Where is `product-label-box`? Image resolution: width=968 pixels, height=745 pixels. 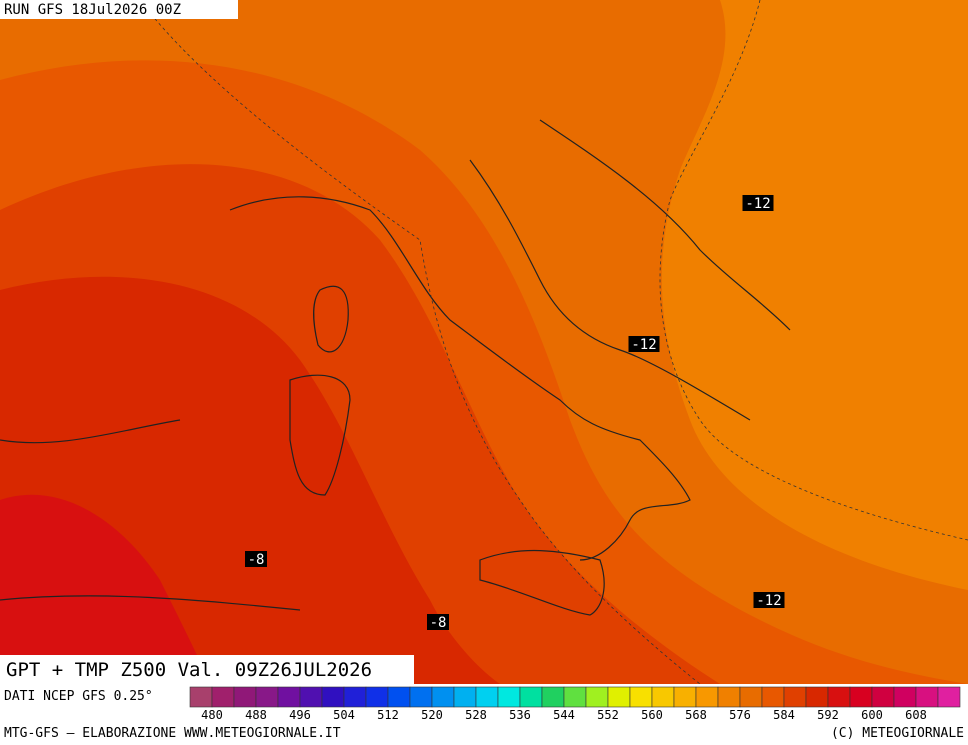
product-label-box is located at coordinates (207, 669).